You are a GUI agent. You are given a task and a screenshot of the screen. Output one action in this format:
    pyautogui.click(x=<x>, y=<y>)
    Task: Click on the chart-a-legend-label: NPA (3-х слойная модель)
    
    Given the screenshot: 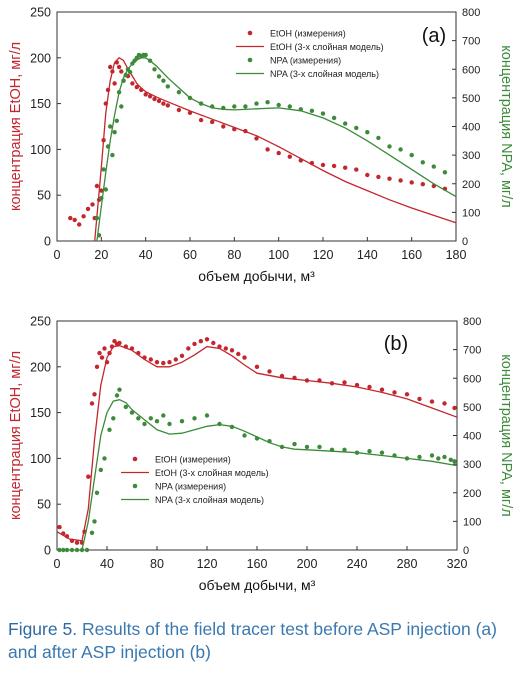 What is the action you would take?
    pyautogui.click(x=324, y=74)
    